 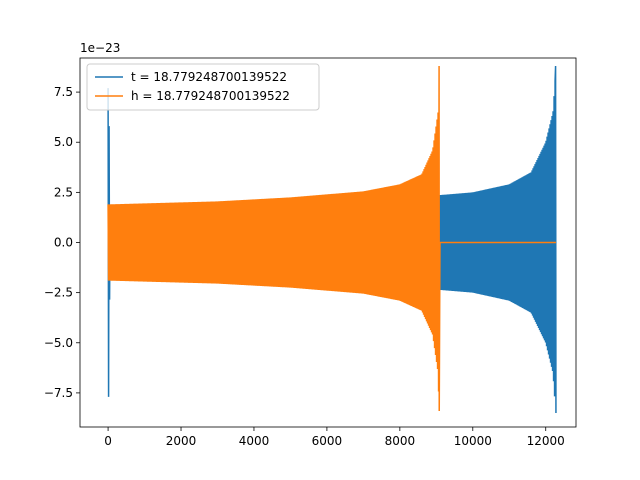 I want to click on legend-box, so click(x=203, y=87).